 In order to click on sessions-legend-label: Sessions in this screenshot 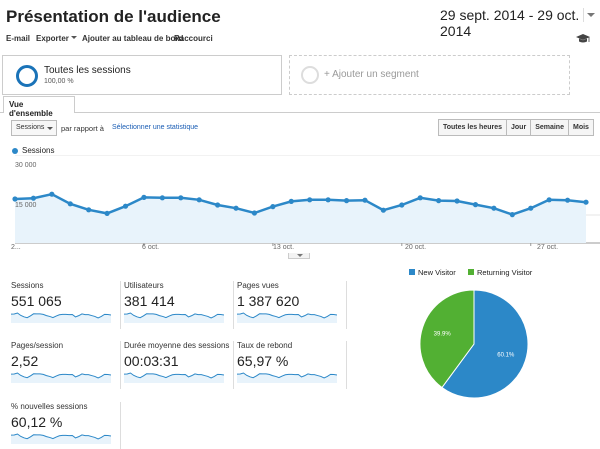, I will do `click(38, 150)`.